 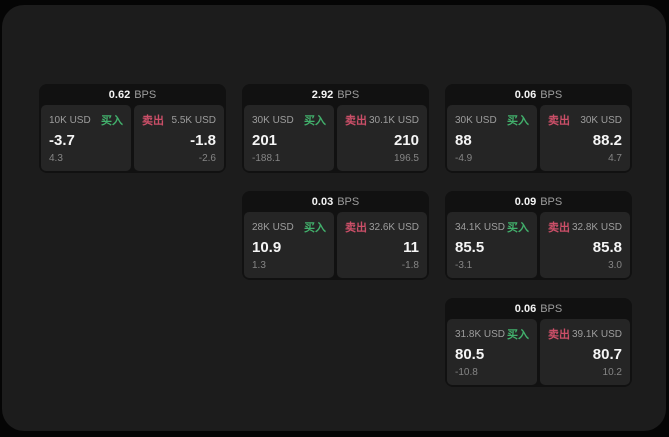 What do you see at coordinates (289, 245) in the screenshot?
I see `buy-quote-panel: 28K USD 买入 10.9 1.3` at bounding box center [289, 245].